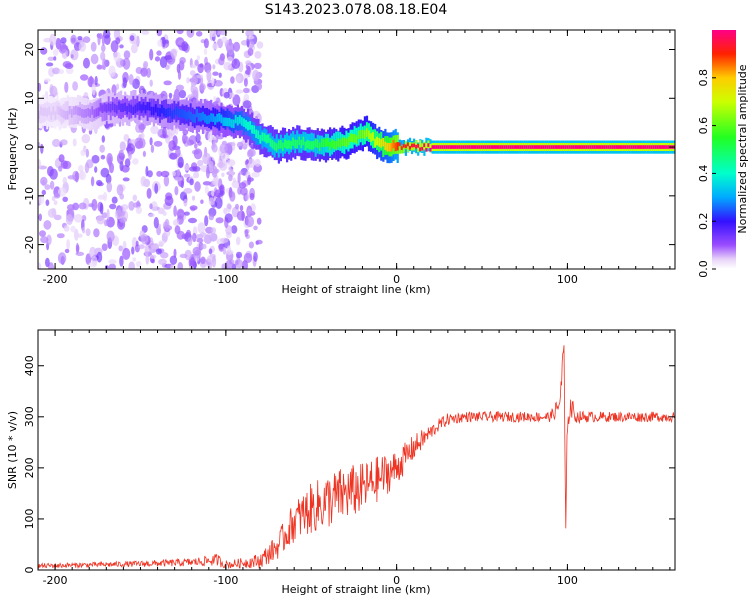  What do you see at coordinates (396, 580) in the screenshot?
I see `bottom-x-tick-label: 0` at bounding box center [396, 580].